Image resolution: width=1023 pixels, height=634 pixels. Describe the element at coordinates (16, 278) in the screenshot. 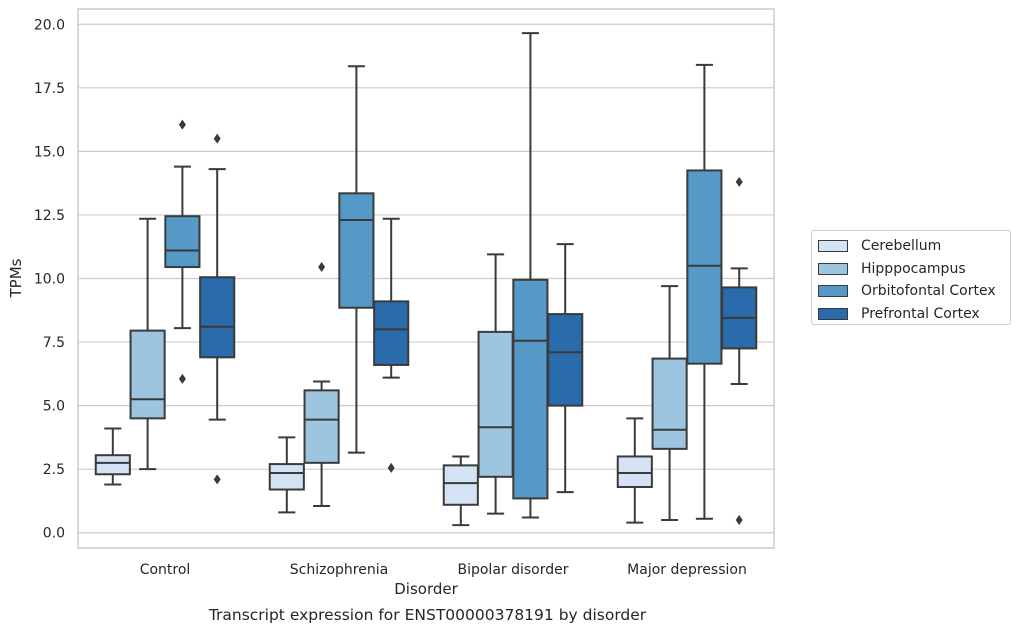

I see `y-axis-label: TPMs` at that location.